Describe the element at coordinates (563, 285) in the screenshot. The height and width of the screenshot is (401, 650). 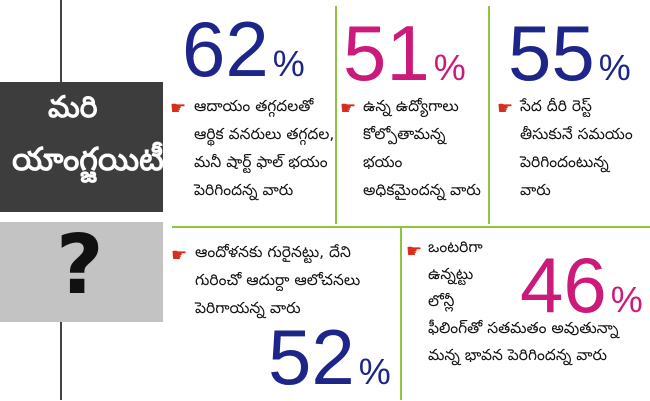
I see `stat-5-value: 46` at that location.